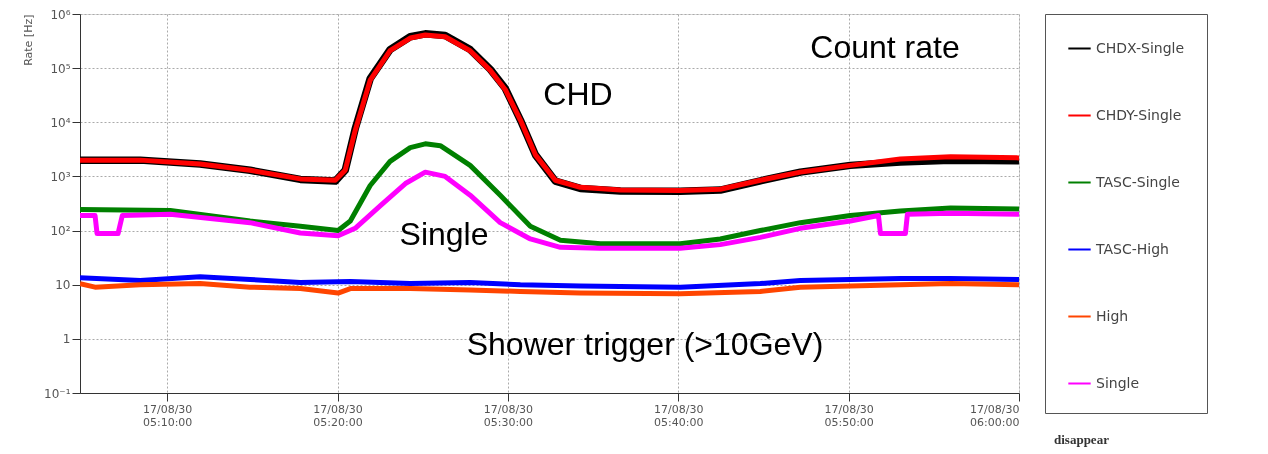 The height and width of the screenshot is (454, 1268). I want to click on legend-label: CHDY-Single, so click(1139, 114).